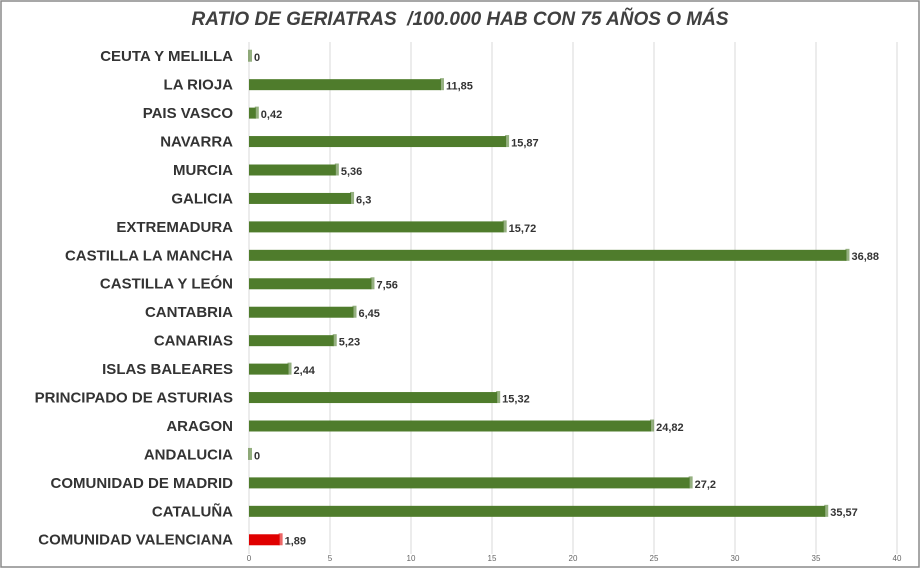  What do you see at coordinates (188, 113) in the screenshot?
I see `y-tick-label: PAIS VASCO` at bounding box center [188, 113].